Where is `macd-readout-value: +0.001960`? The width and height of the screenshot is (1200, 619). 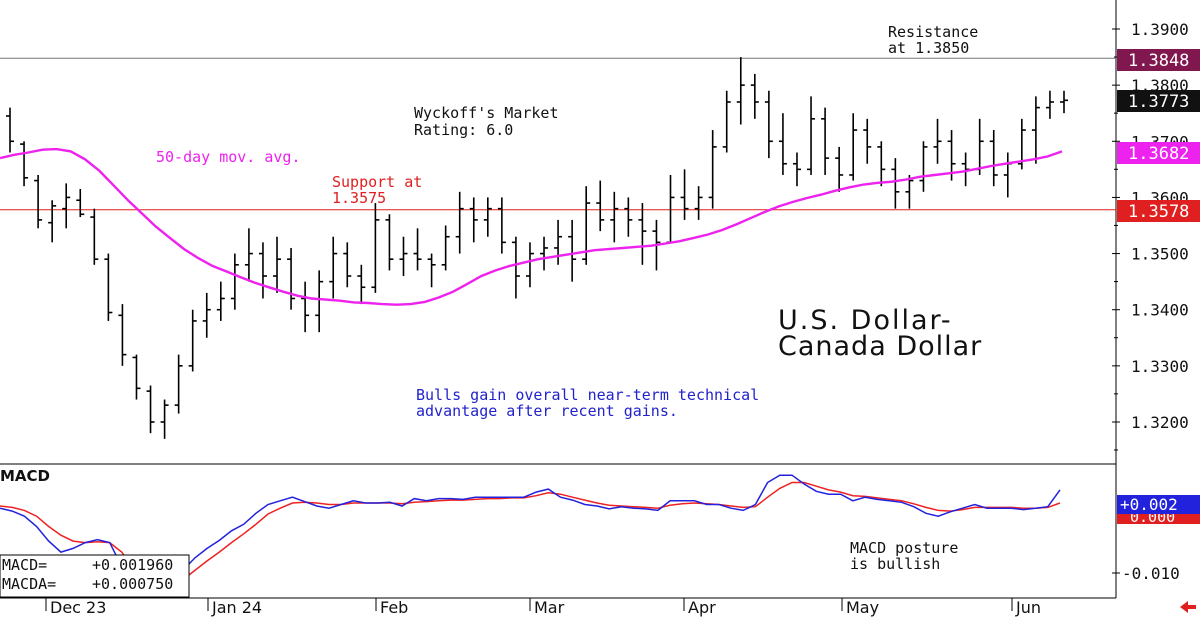 macd-readout-value: +0.001960 is located at coordinates (132, 565).